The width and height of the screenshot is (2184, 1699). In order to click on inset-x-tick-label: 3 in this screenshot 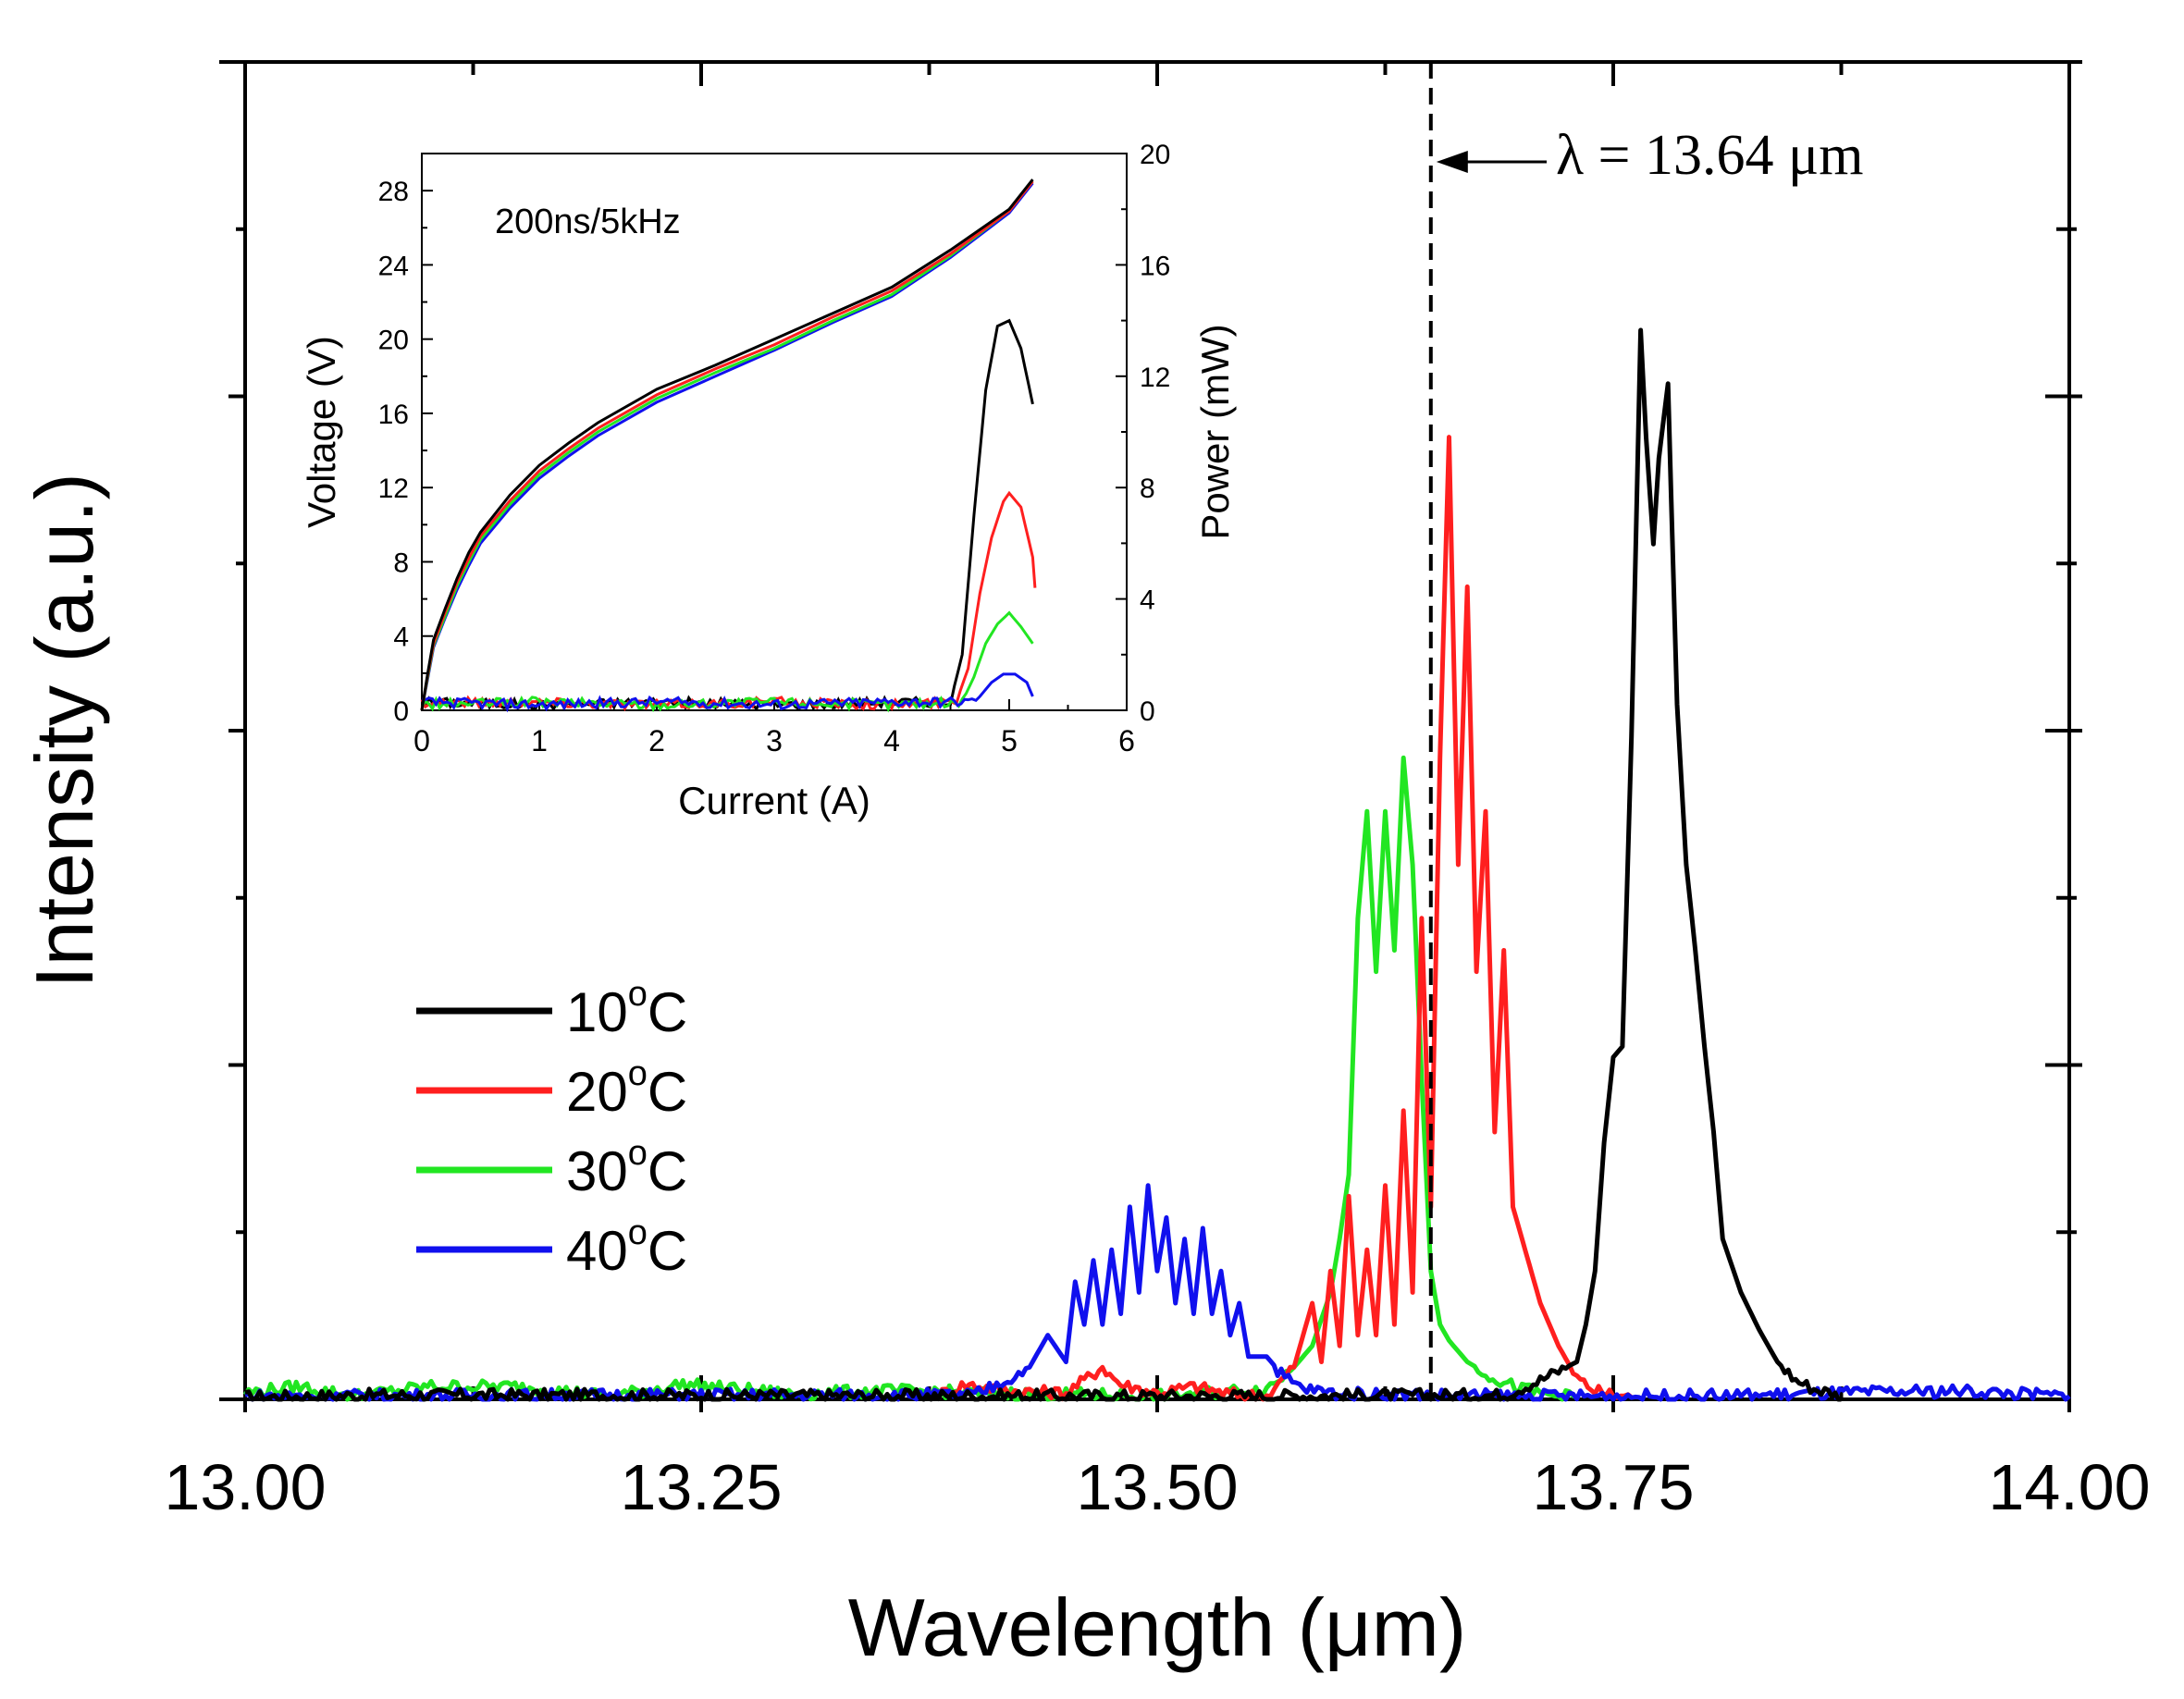, I will do `click(774, 740)`.